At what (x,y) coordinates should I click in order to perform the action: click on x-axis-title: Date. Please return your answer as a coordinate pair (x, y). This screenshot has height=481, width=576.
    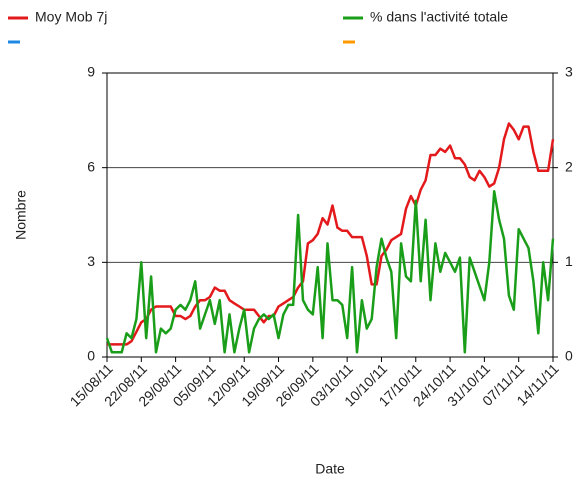
    Looking at the image, I should click on (330, 469).